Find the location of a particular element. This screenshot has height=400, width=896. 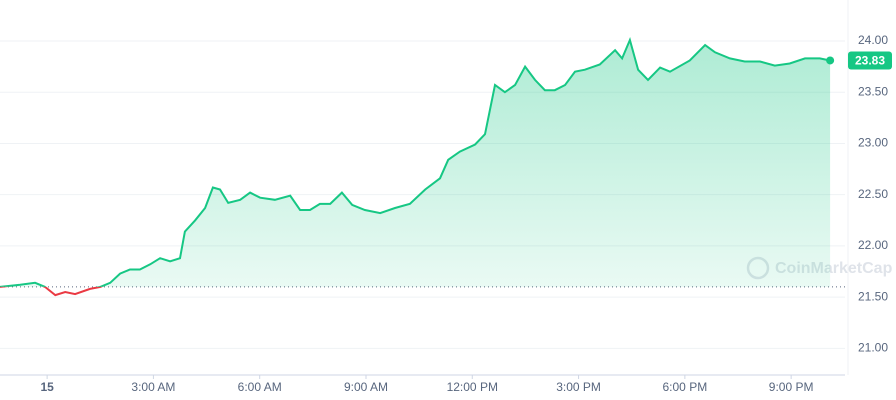

x-tick-label: 9:00 PM is located at coordinates (791, 387).